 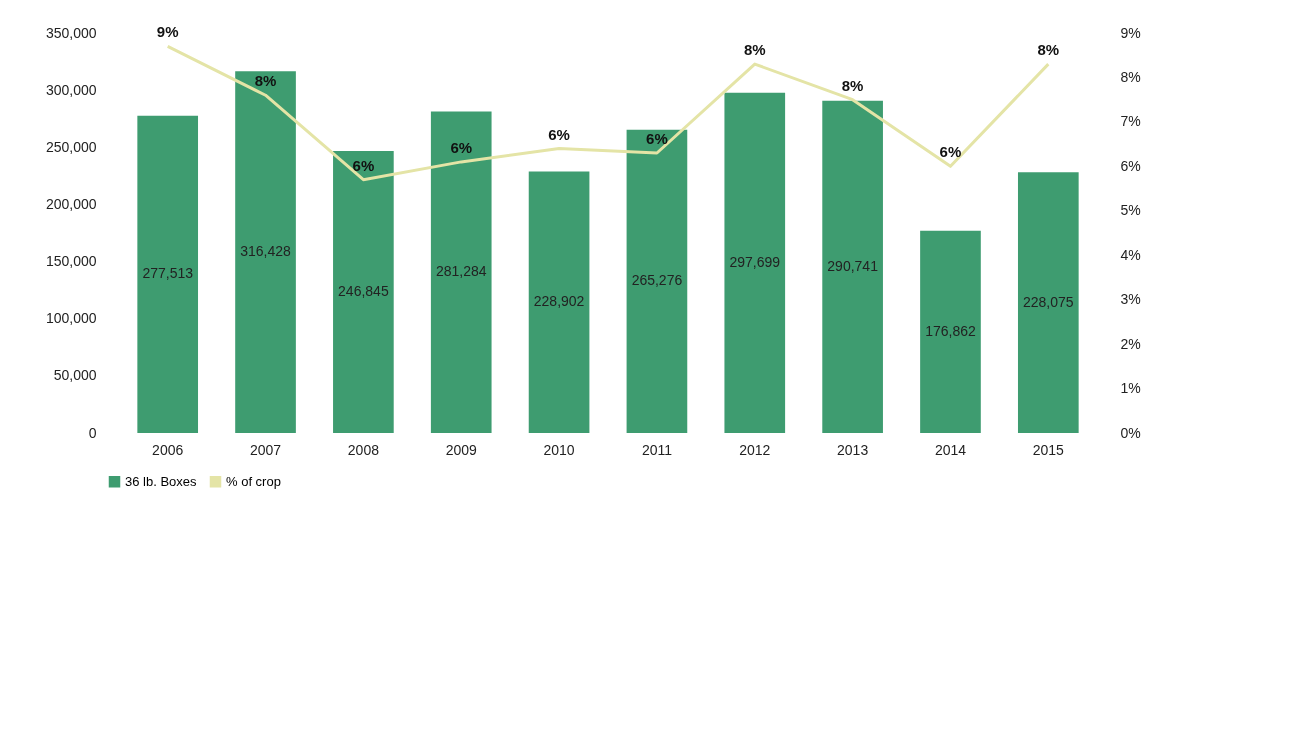 I want to click on data-label: 228,902, so click(x=559, y=301).